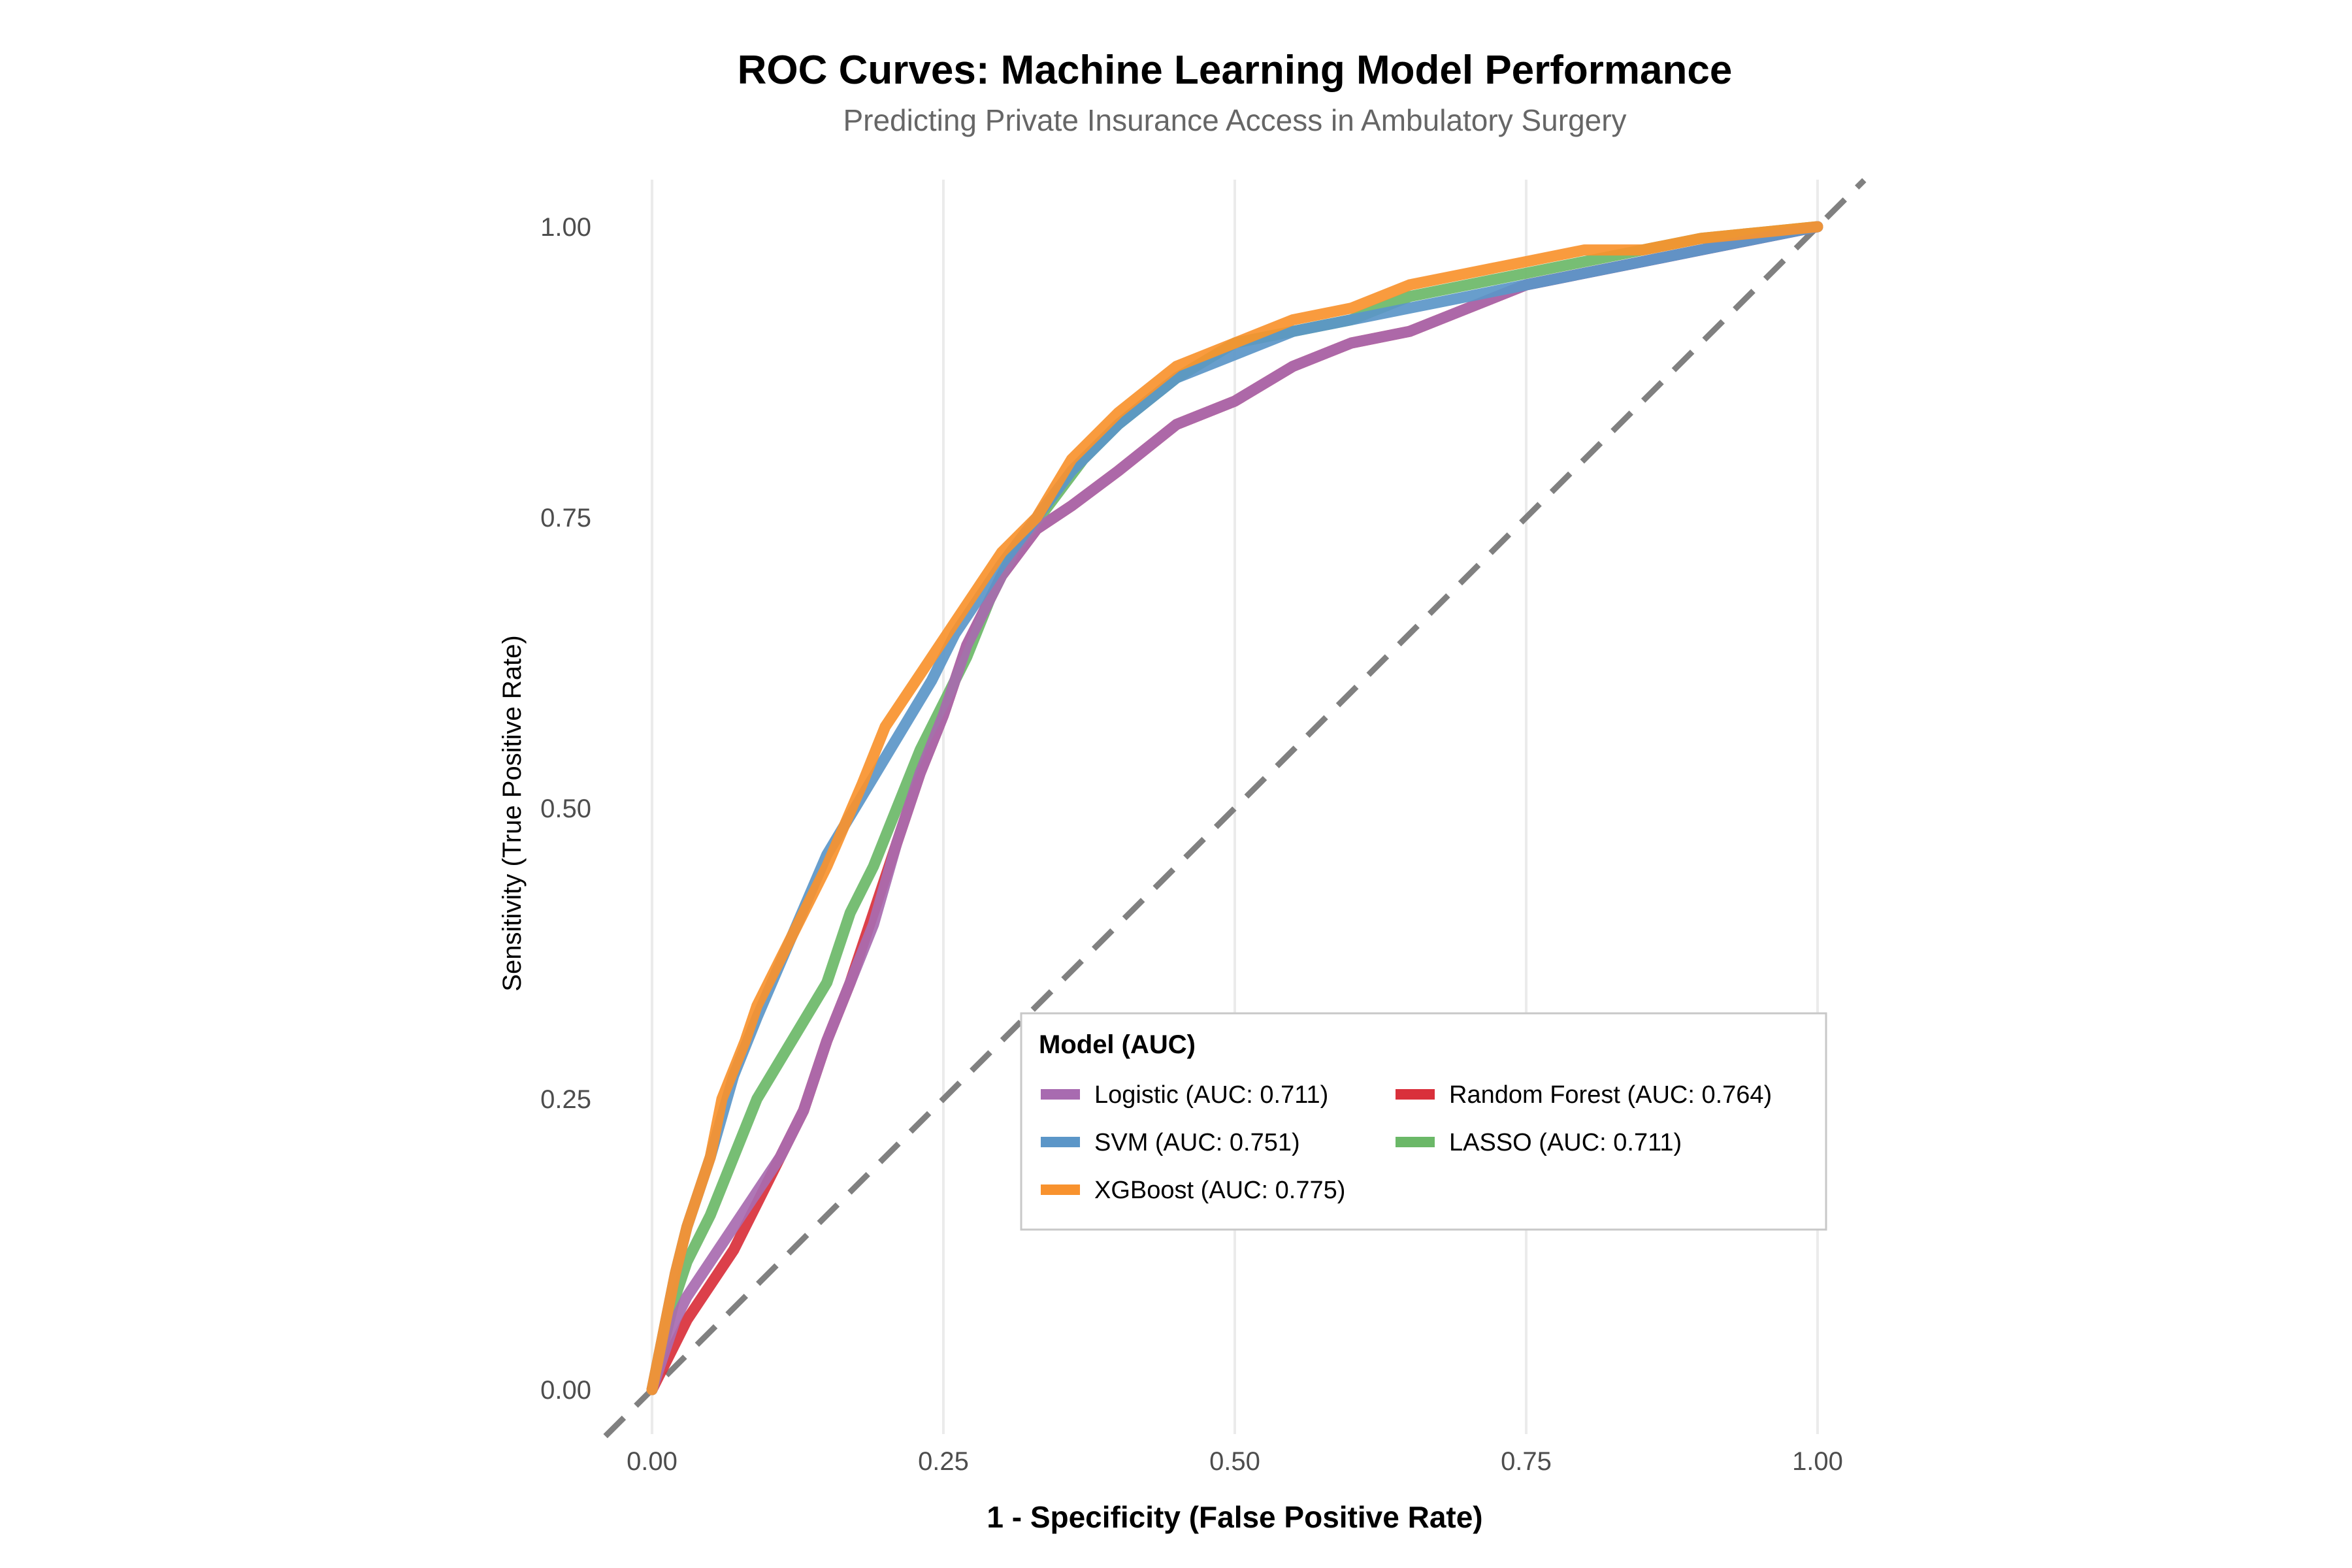 The width and height of the screenshot is (2352, 1568). I want to click on legend-box, so click(1423, 1121).